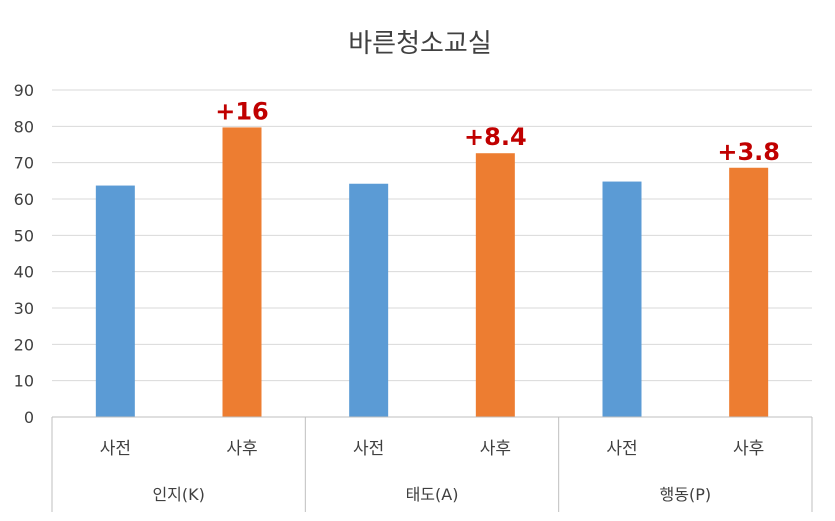  Describe the element at coordinates (242, 111) in the screenshot. I see `delta-label: +16` at that location.